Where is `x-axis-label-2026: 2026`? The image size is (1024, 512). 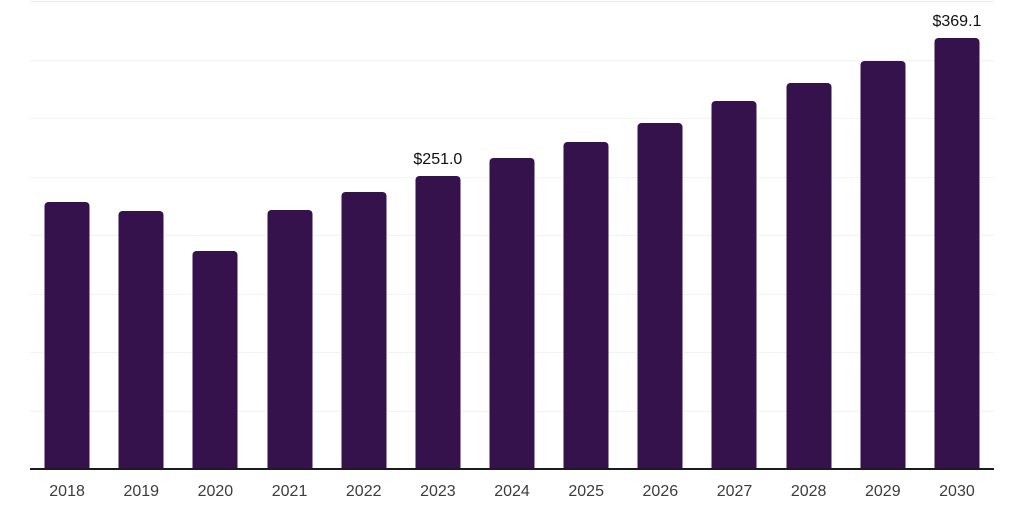
x-axis-label-2026: 2026 is located at coordinates (660, 491).